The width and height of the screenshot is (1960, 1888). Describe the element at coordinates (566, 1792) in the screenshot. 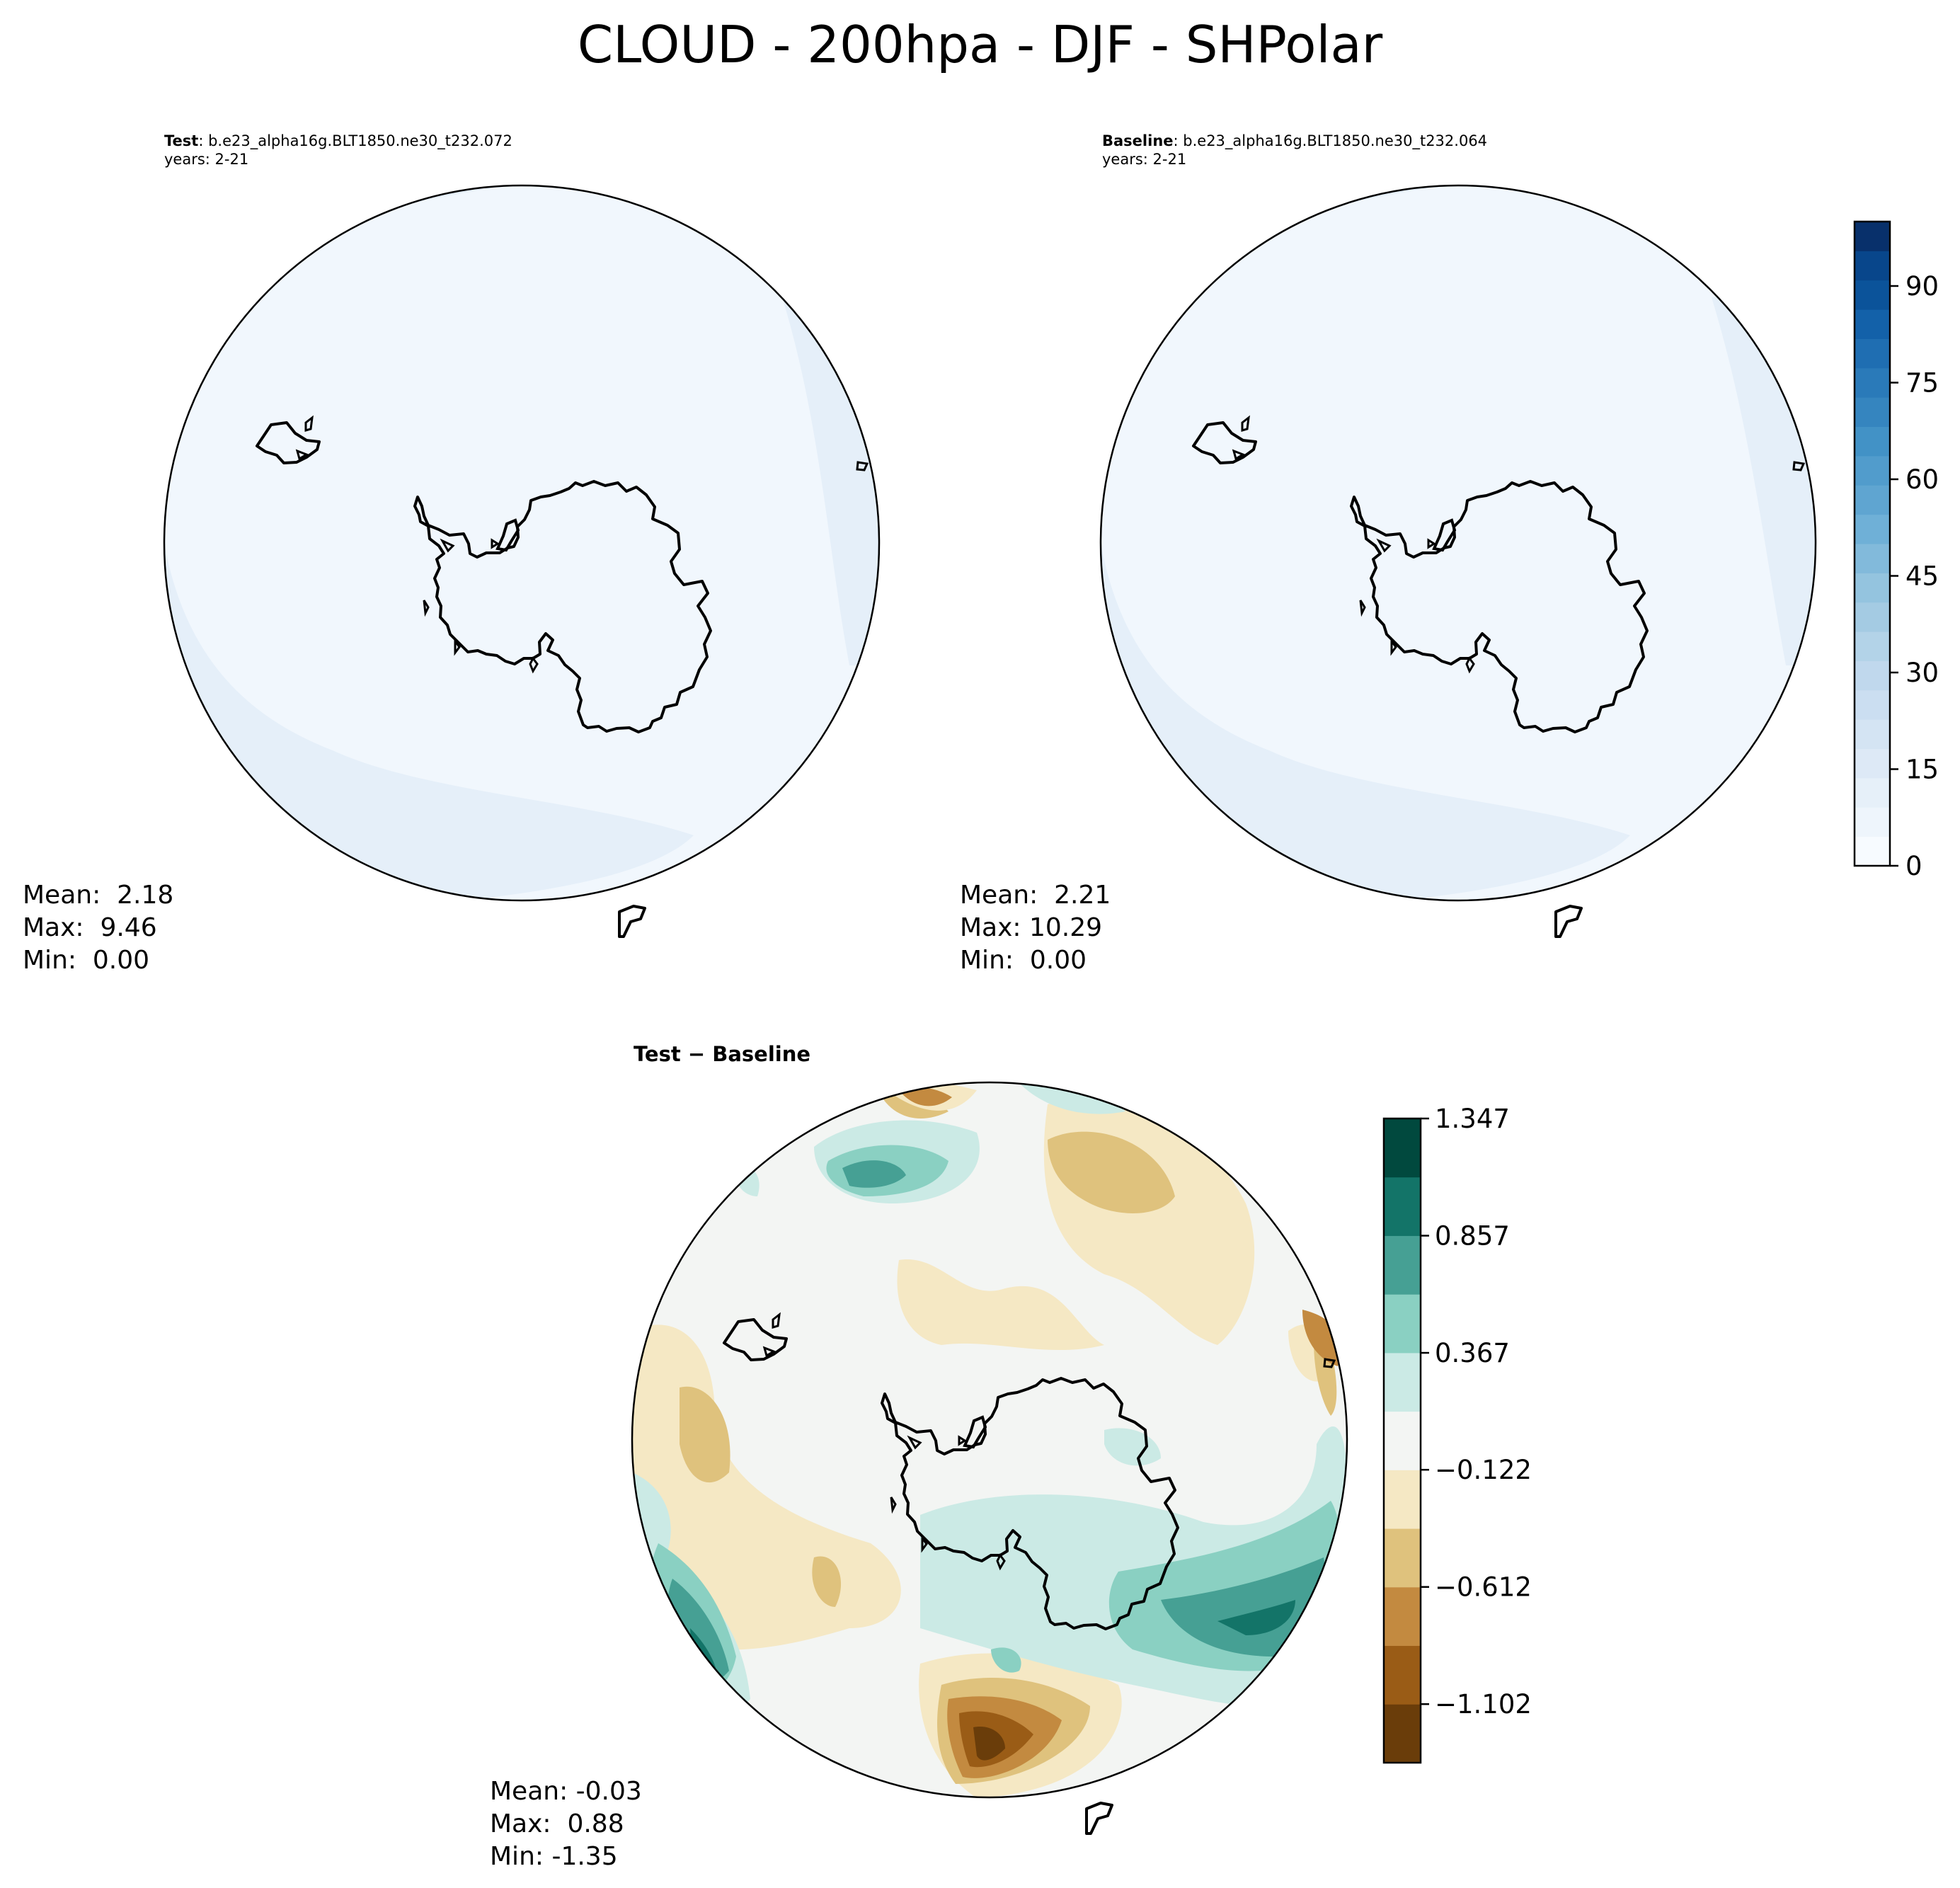

I see `difference-mean: Mean: -0.03` at that location.